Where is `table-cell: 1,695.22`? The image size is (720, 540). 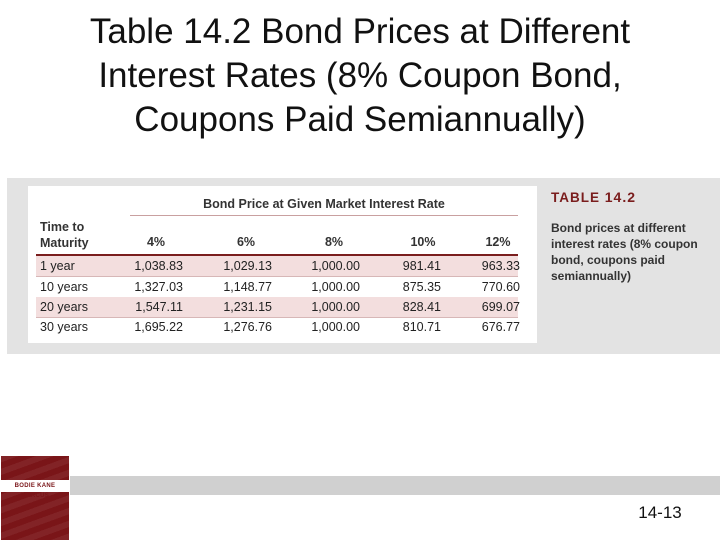
table-cell: 1,695.22 is located at coordinates (158, 327).